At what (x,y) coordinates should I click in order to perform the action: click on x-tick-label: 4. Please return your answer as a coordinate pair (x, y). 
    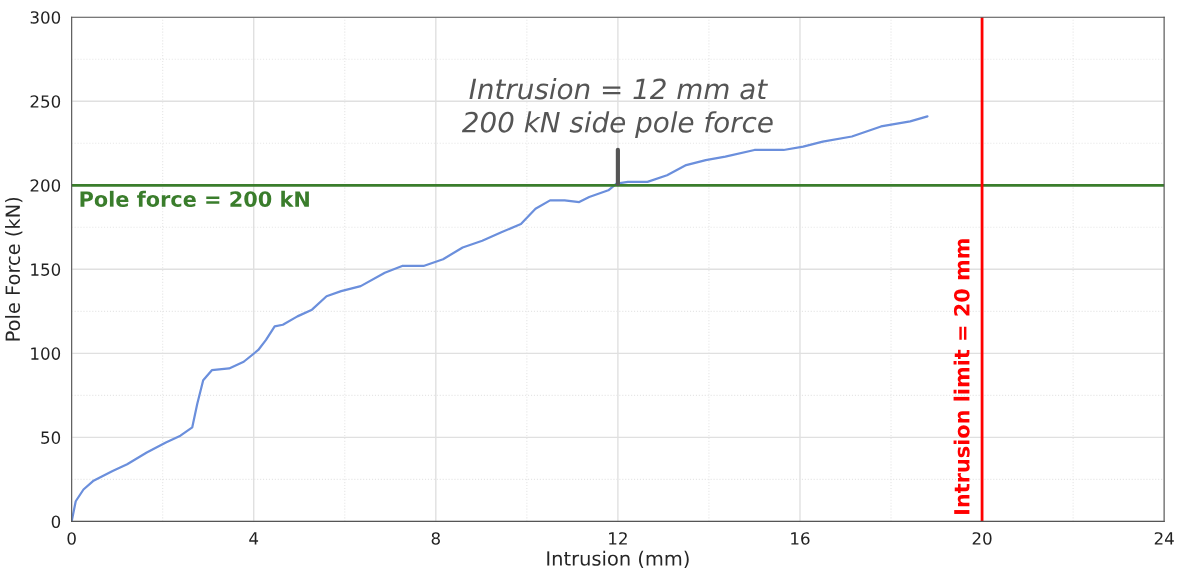
    Looking at the image, I should click on (254, 538).